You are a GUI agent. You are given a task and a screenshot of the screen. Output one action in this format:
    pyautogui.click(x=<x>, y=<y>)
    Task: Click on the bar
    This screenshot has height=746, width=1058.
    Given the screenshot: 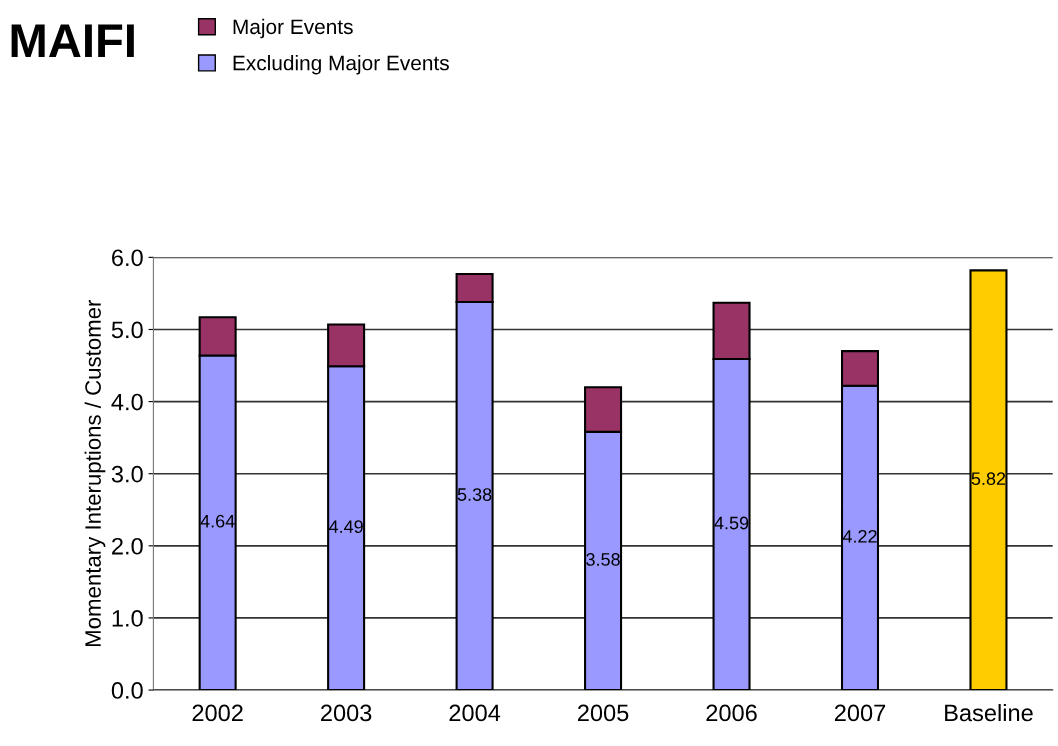 What is the action you would take?
    pyautogui.click(x=988, y=480)
    